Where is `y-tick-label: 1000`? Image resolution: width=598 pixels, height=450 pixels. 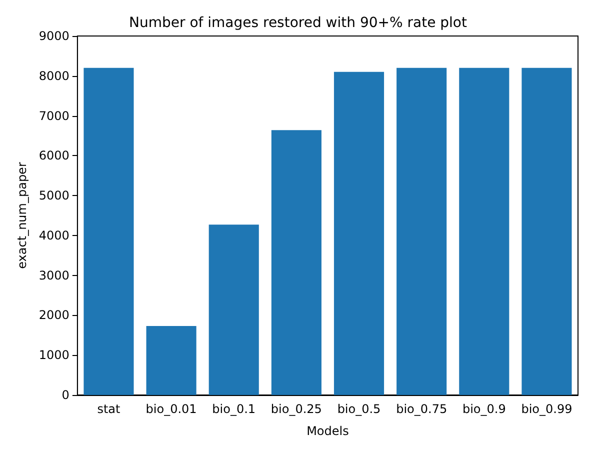 y-tick-label: 1000 is located at coordinates (54, 355).